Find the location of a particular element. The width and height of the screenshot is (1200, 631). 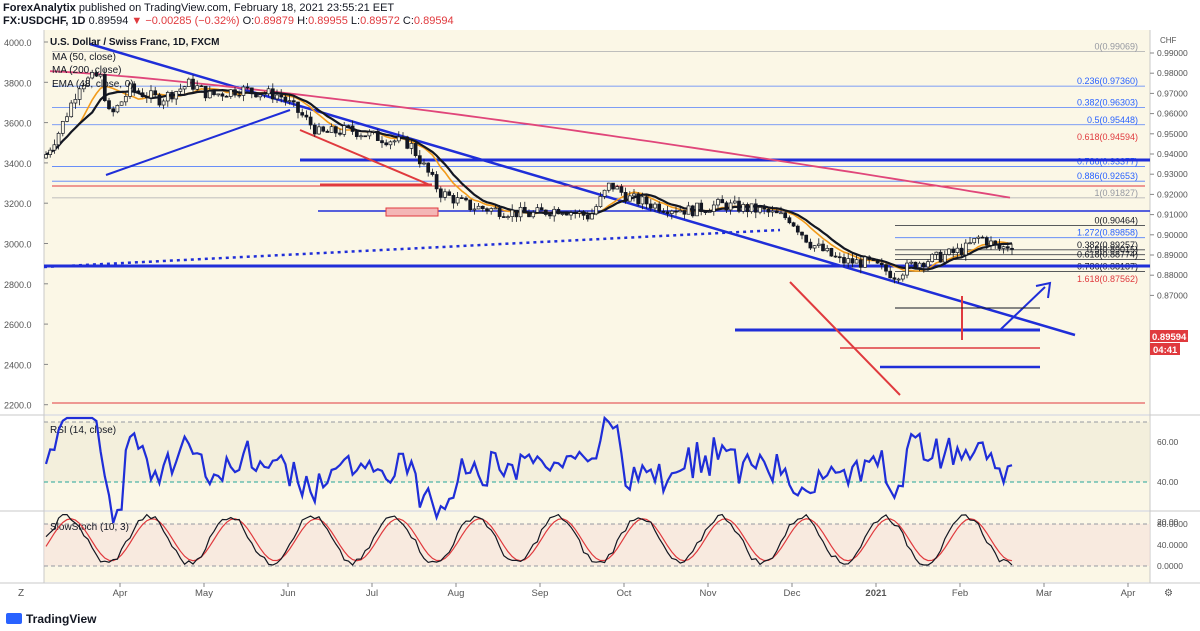

tradingview-logo: TradingView is located at coordinates (51, 619).